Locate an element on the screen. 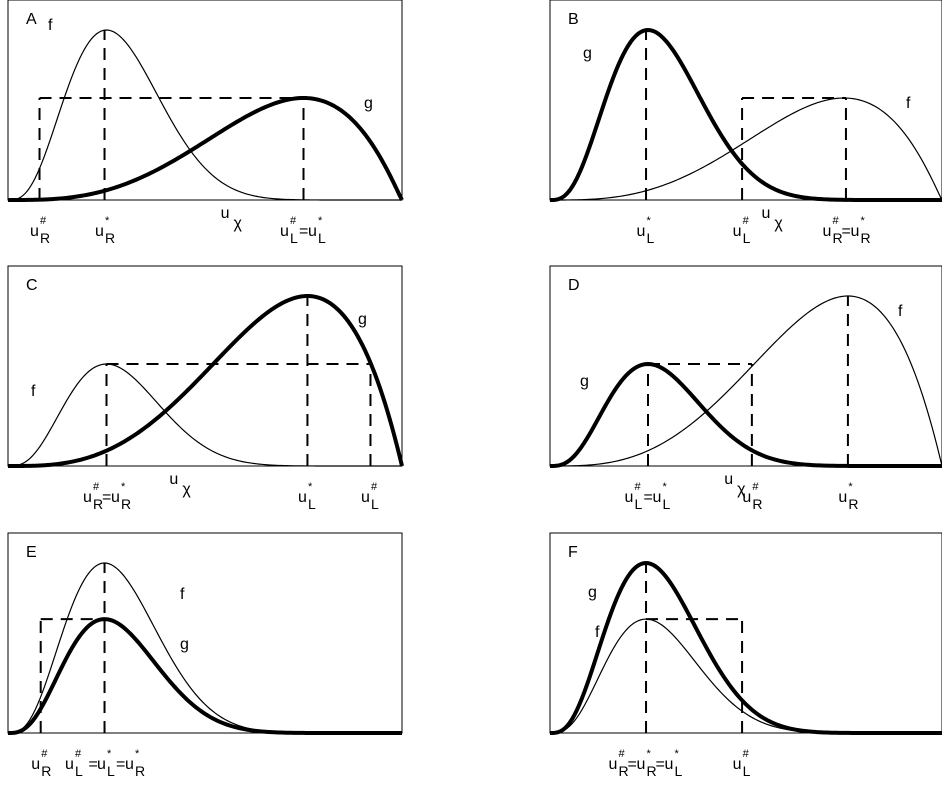 This screenshot has height=789, width=942. panel-letter: F is located at coordinates (573, 552).